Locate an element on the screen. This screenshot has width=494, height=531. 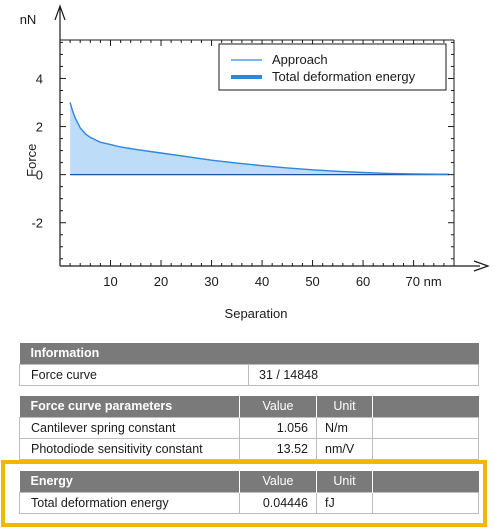
energy-highlight-frame is located at coordinates (244, 493).